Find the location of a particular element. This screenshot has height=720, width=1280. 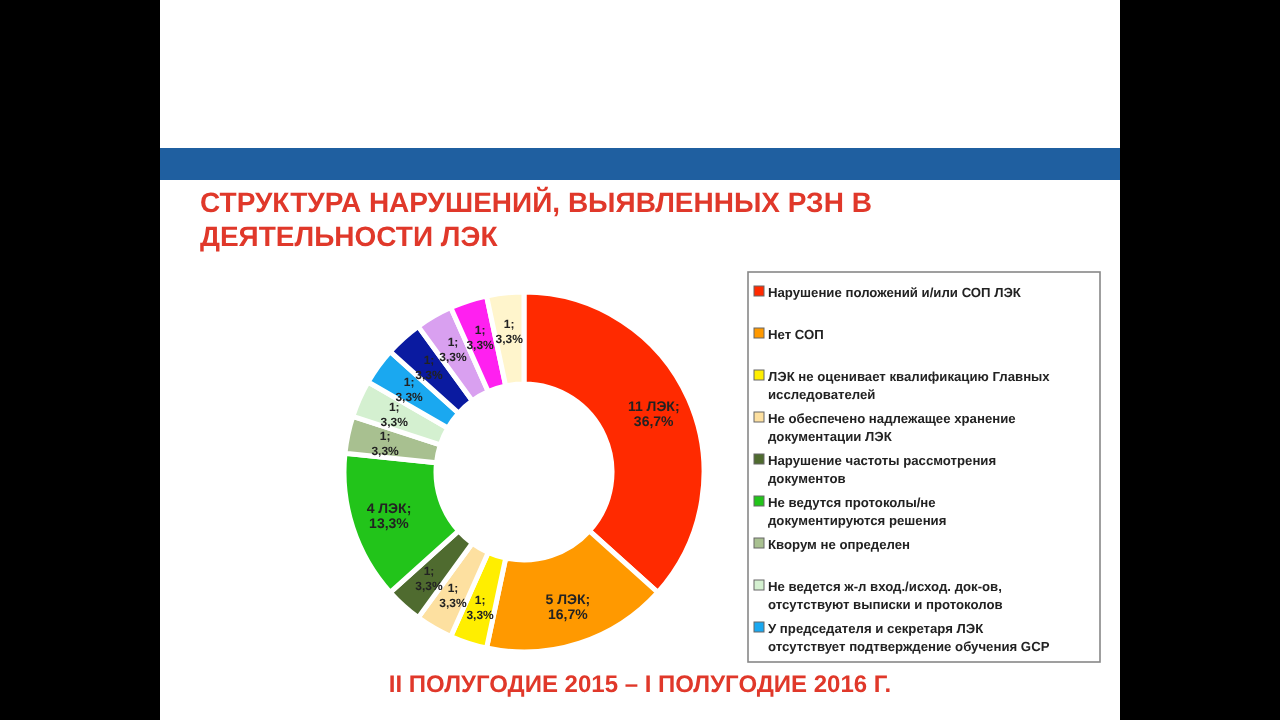

chart-title: СТРУКТУРА НАРУШЕНИЙ, ВЫЯВЛЕННЫХ РЗН В ДЕЯТЕЛЬНОСТИ ЛЭК is located at coordinates (536, 219).